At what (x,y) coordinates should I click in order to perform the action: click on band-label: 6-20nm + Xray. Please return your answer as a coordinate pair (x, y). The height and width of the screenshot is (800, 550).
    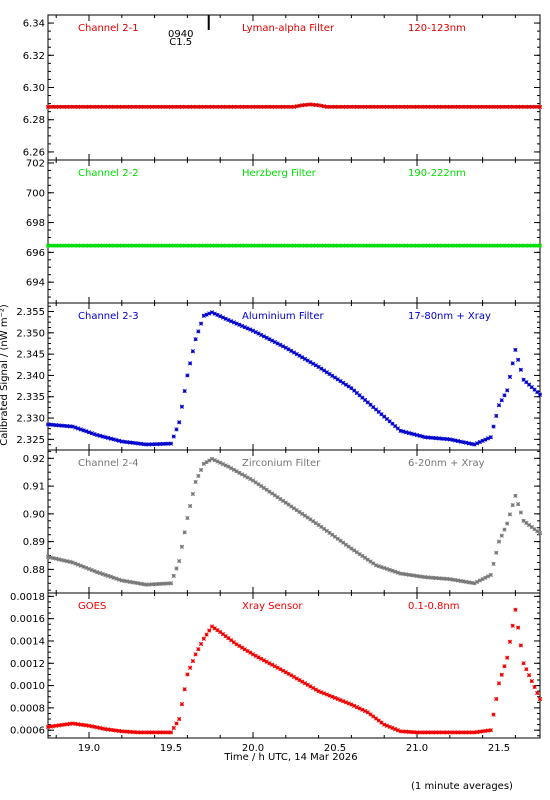
    Looking at the image, I should click on (446, 463).